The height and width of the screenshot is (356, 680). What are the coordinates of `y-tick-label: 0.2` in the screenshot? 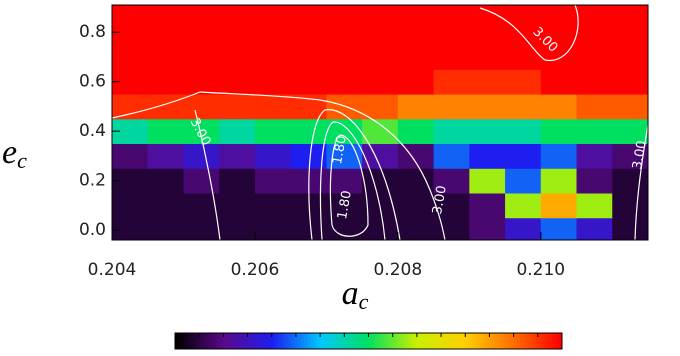 It's located at (92, 181).